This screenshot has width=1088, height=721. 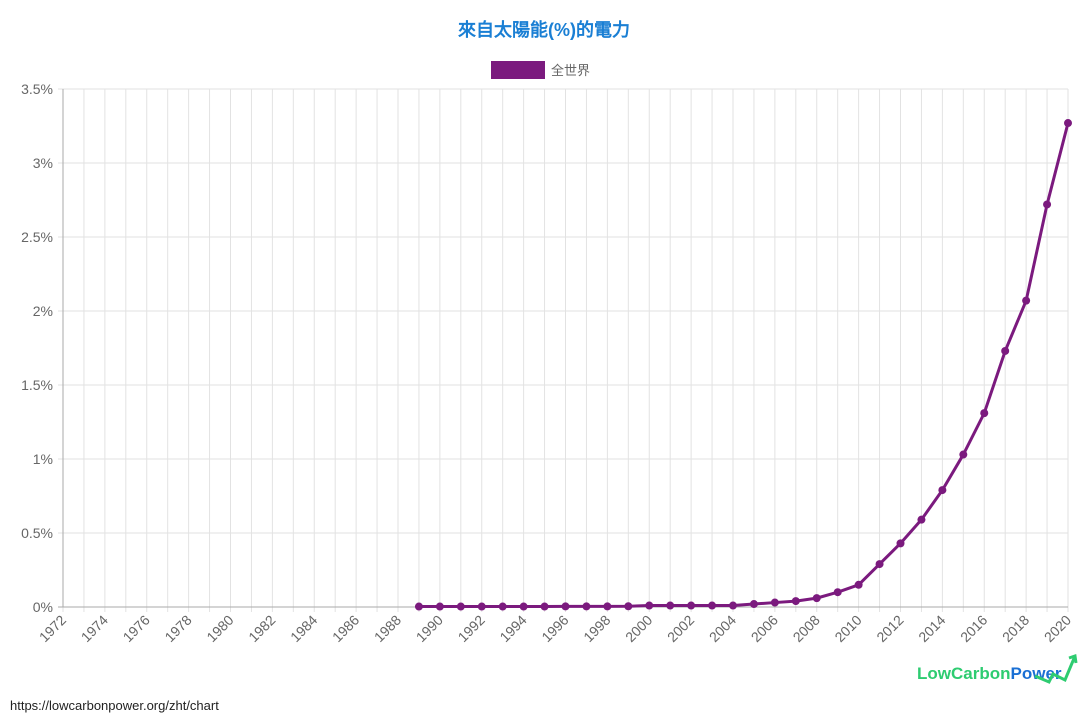 I want to click on y-tick-label: 0.5%, so click(x=37, y=533).